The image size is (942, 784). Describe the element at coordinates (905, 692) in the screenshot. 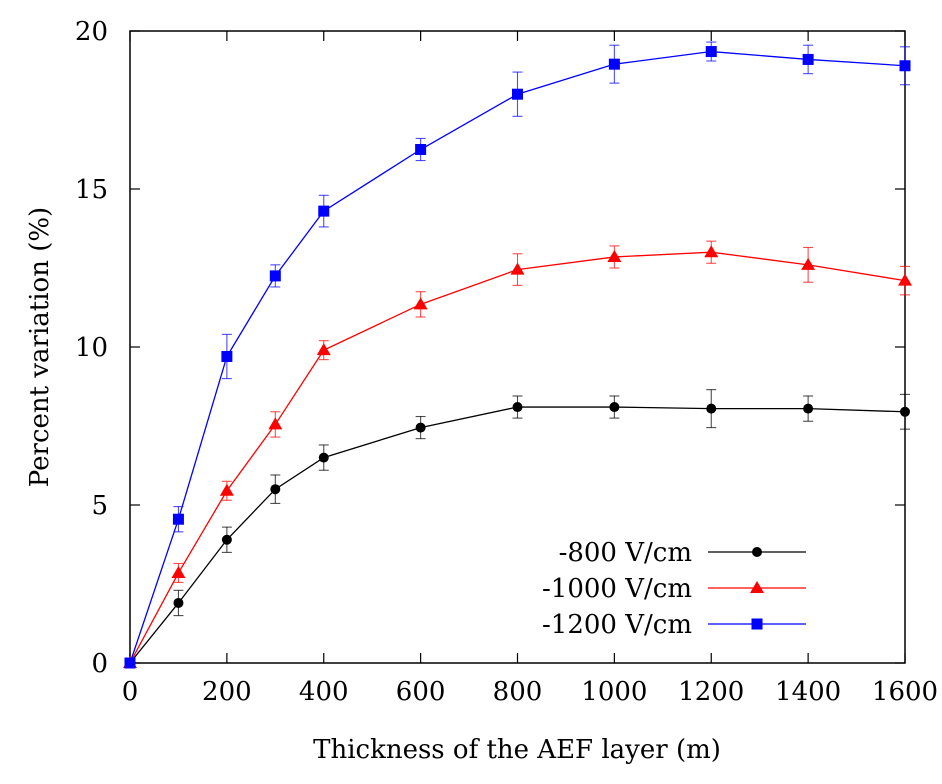

I see `x-tick-label: 1600` at that location.